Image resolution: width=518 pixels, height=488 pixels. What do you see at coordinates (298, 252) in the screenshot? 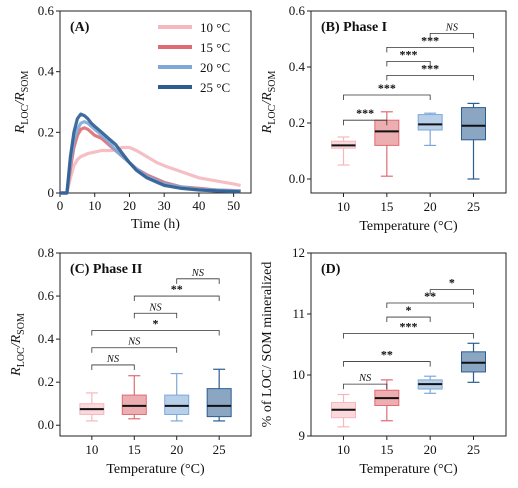
I see `y-tick-label: 12` at bounding box center [298, 252].